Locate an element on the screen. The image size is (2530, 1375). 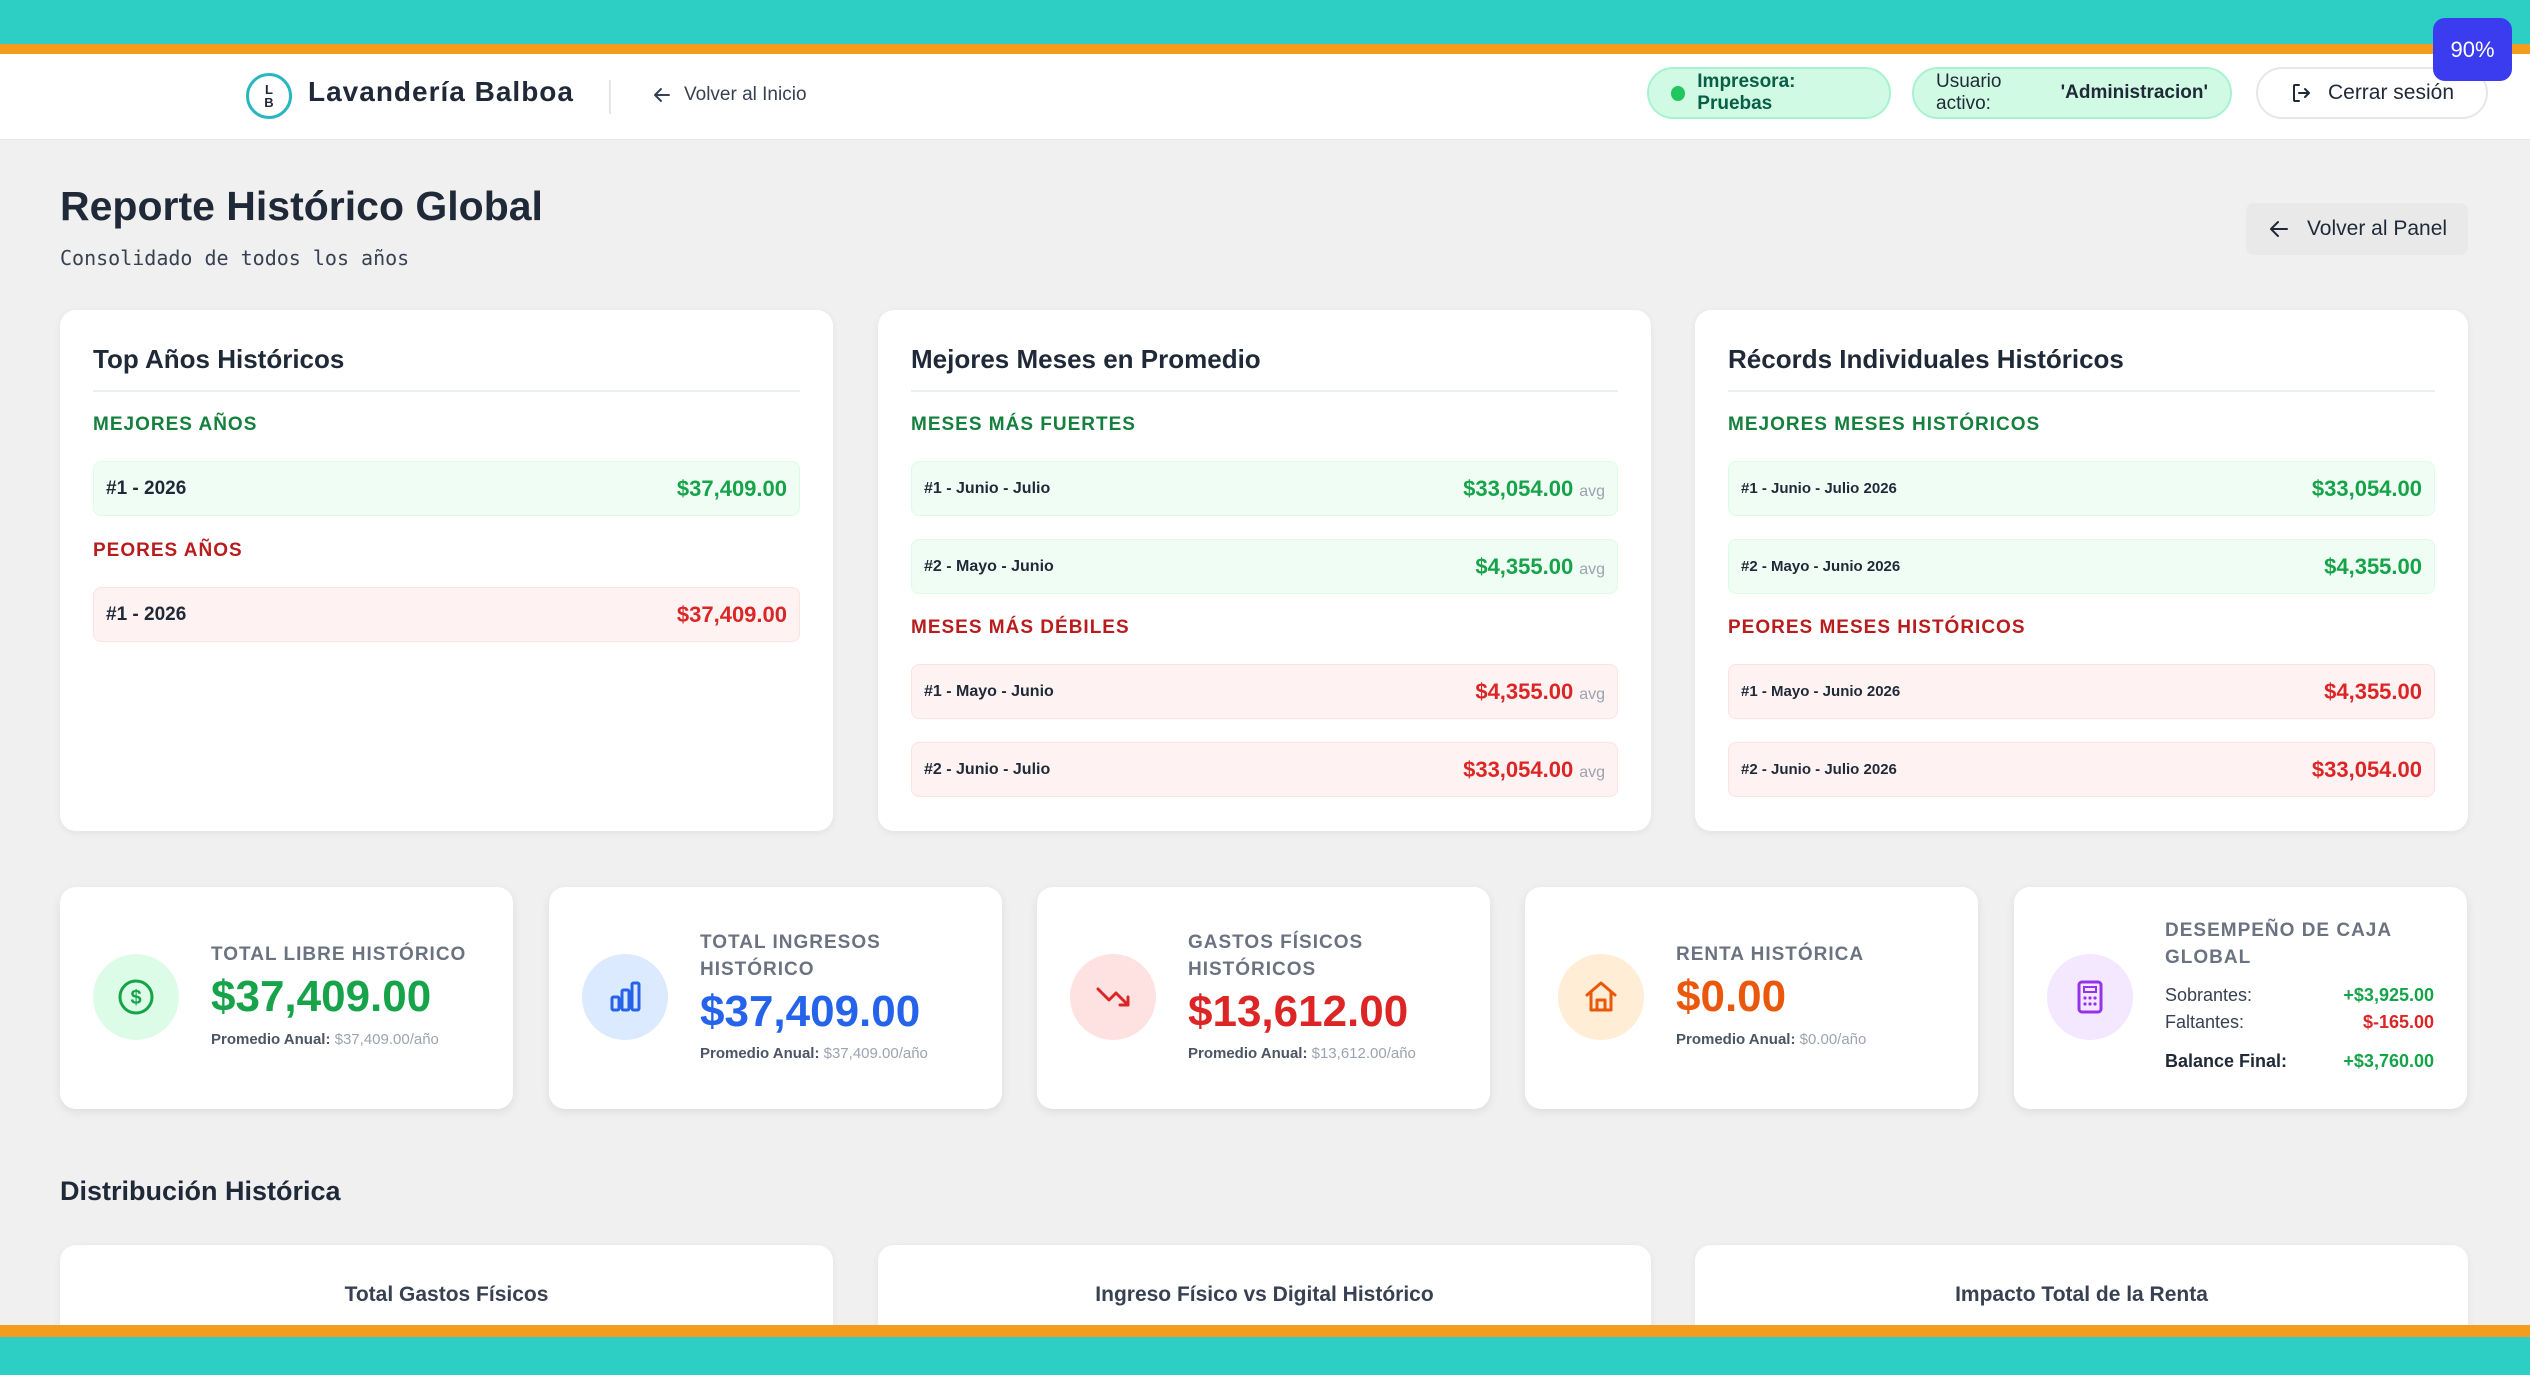
stat-average: Promedio Anual: $37,409.00/año is located at coordinates (814, 1053).